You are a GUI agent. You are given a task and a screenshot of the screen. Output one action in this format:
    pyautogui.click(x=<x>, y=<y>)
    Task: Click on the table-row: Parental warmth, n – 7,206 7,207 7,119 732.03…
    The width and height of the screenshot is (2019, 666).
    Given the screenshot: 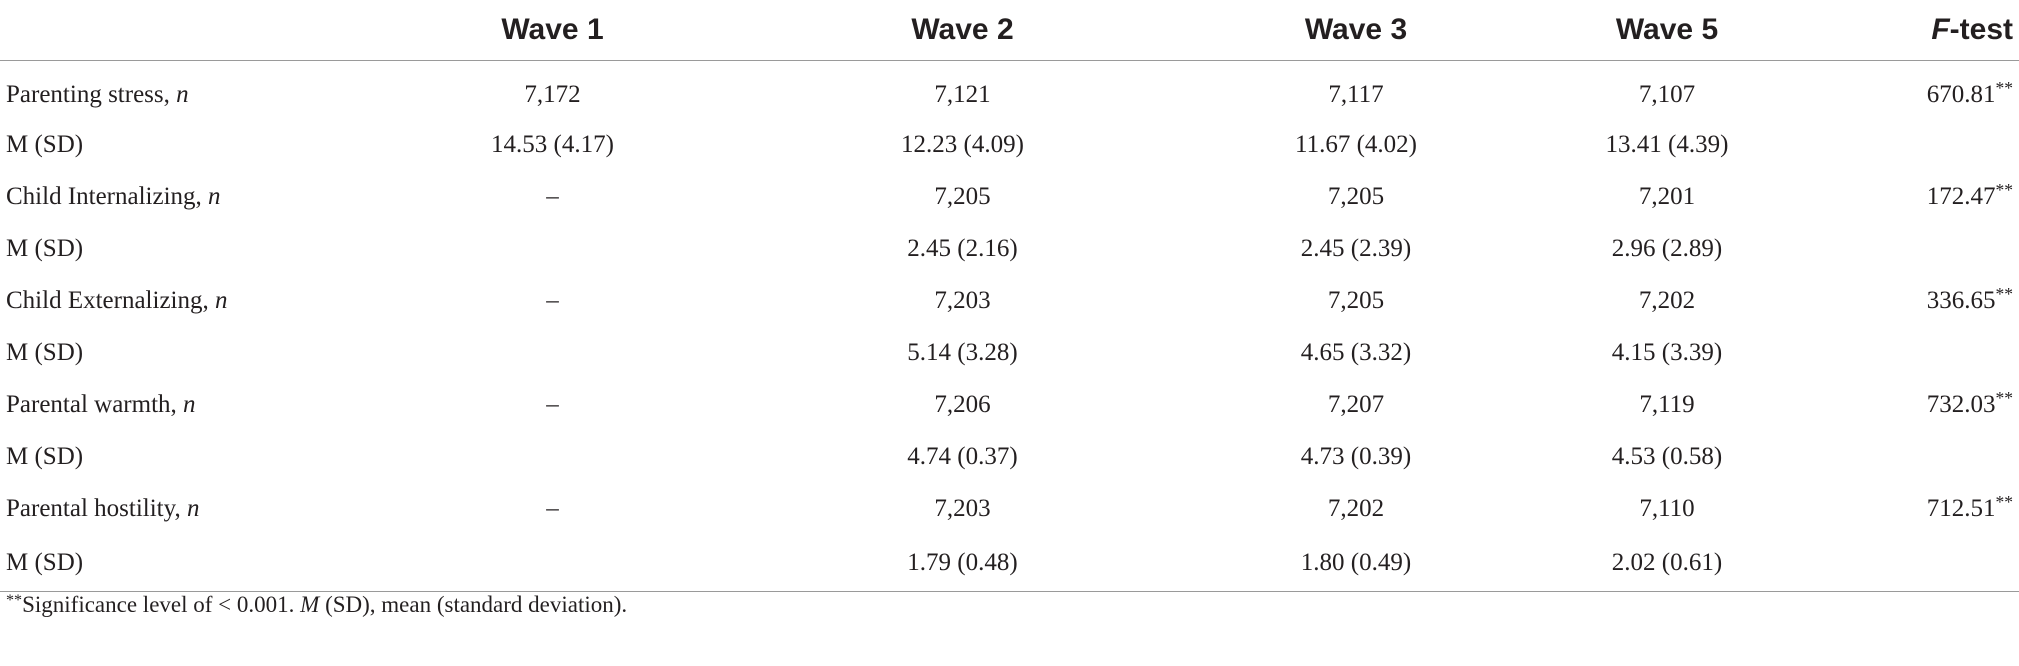 What is the action you would take?
    pyautogui.click(x=1009, y=405)
    